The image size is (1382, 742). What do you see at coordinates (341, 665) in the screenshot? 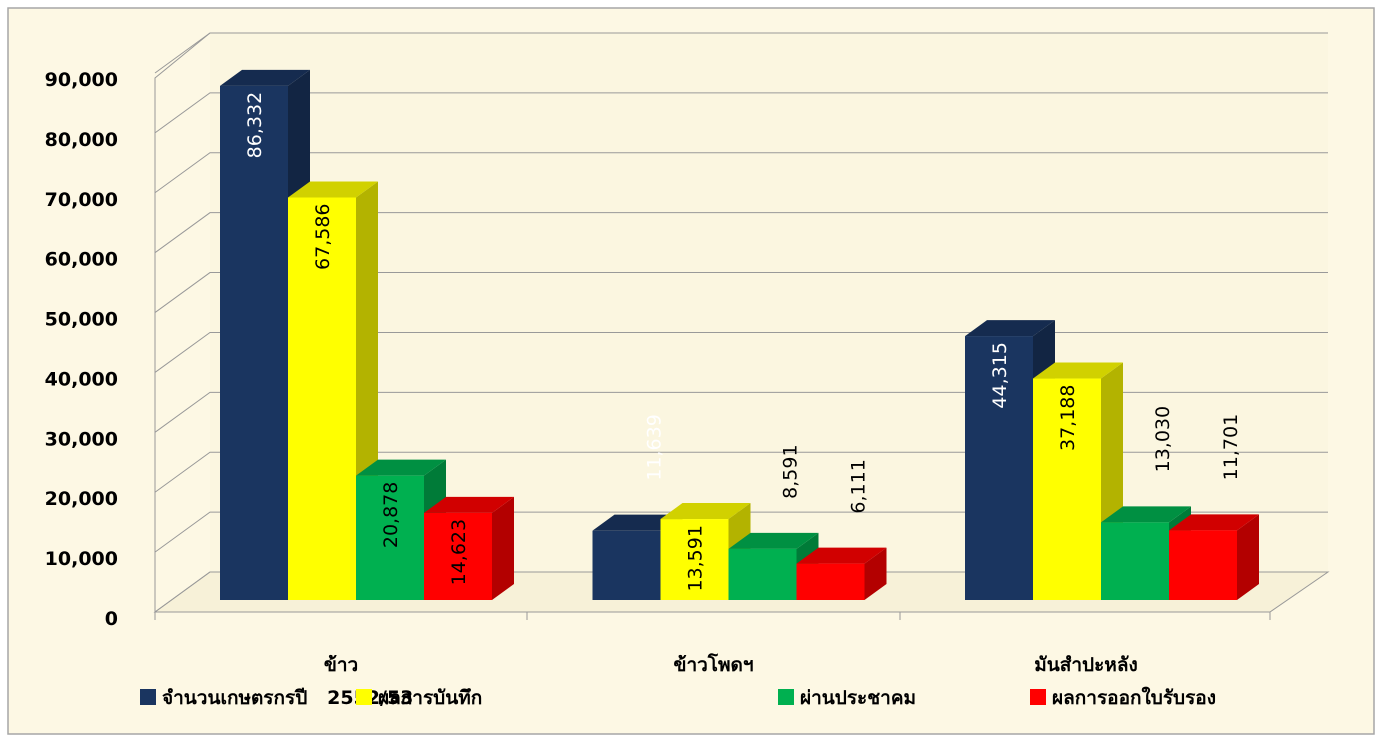
I see `x-tick-label: ข้าว` at bounding box center [341, 665].